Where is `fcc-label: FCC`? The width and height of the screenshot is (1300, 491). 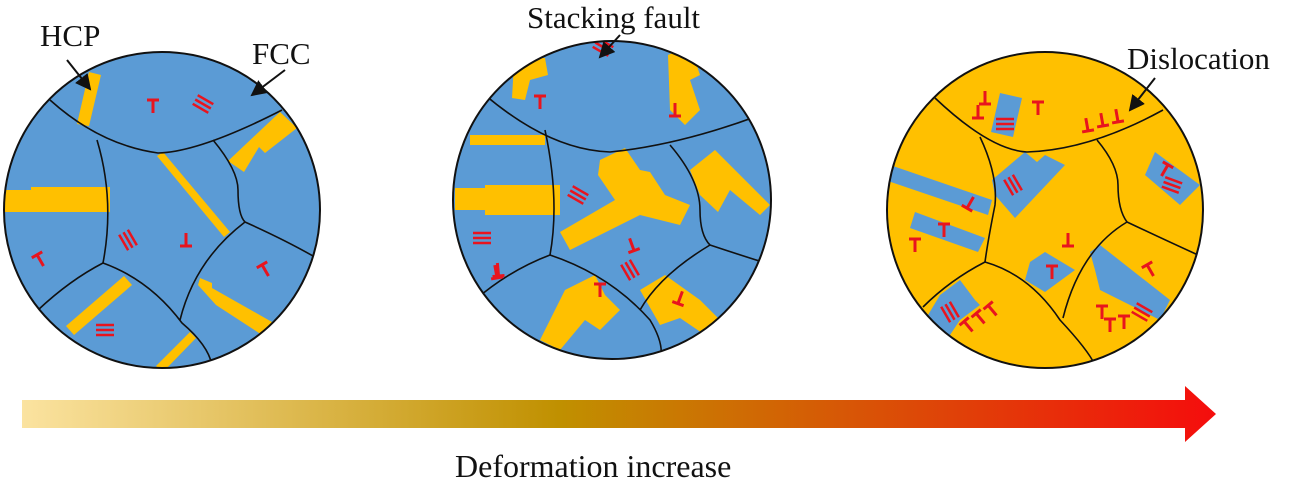 fcc-label: FCC is located at coordinates (281, 53).